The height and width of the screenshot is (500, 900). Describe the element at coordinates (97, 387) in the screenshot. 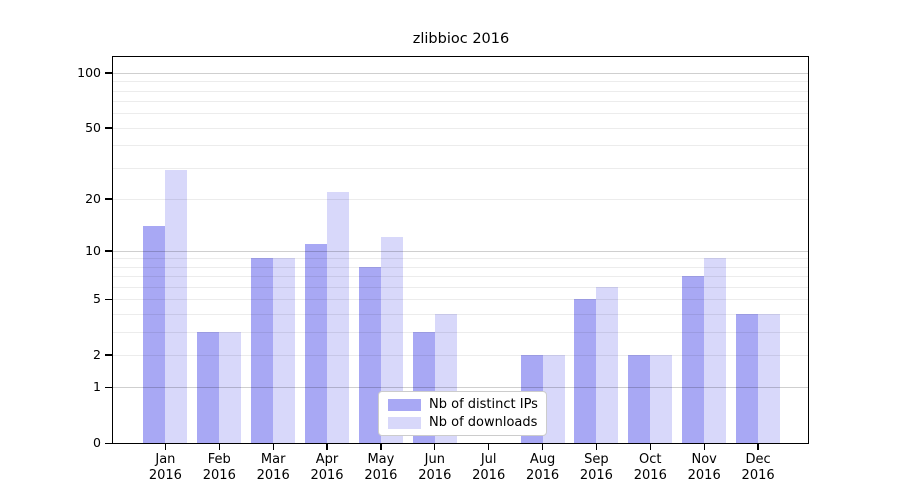

I see `y-tick-label: 1` at that location.